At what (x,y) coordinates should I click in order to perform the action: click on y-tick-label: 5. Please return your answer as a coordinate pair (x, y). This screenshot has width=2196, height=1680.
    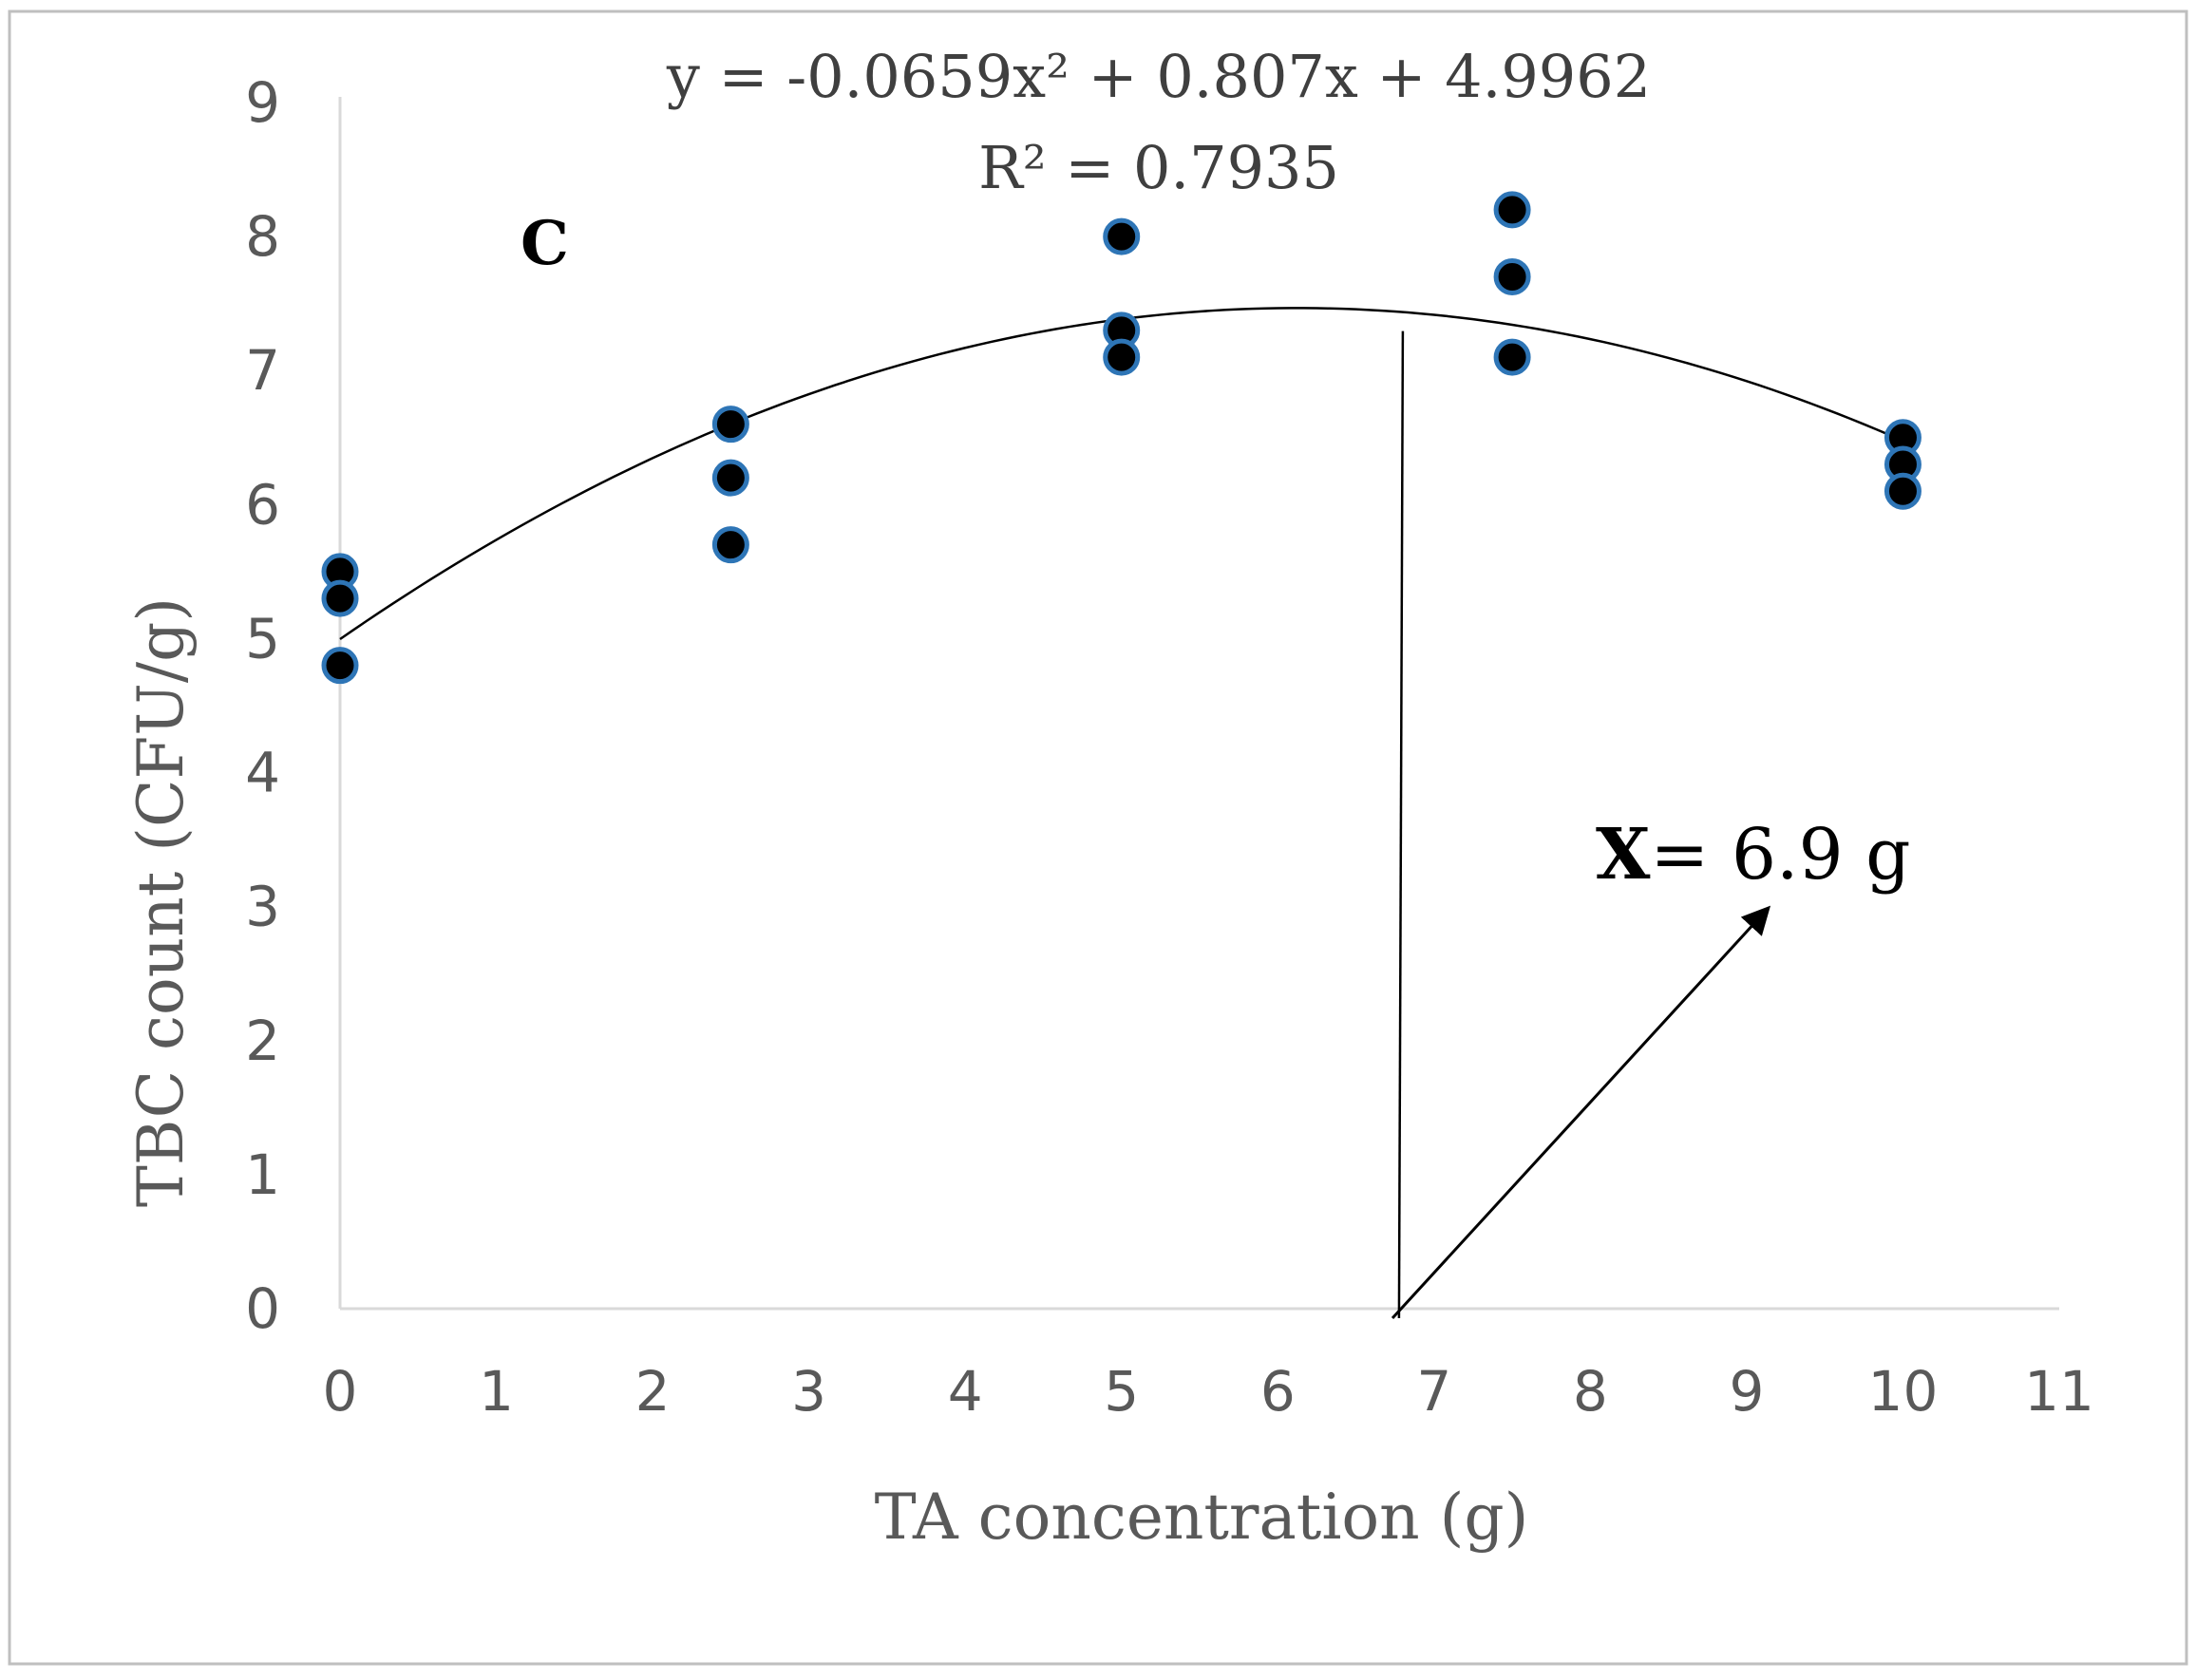
    Looking at the image, I should click on (262, 638).